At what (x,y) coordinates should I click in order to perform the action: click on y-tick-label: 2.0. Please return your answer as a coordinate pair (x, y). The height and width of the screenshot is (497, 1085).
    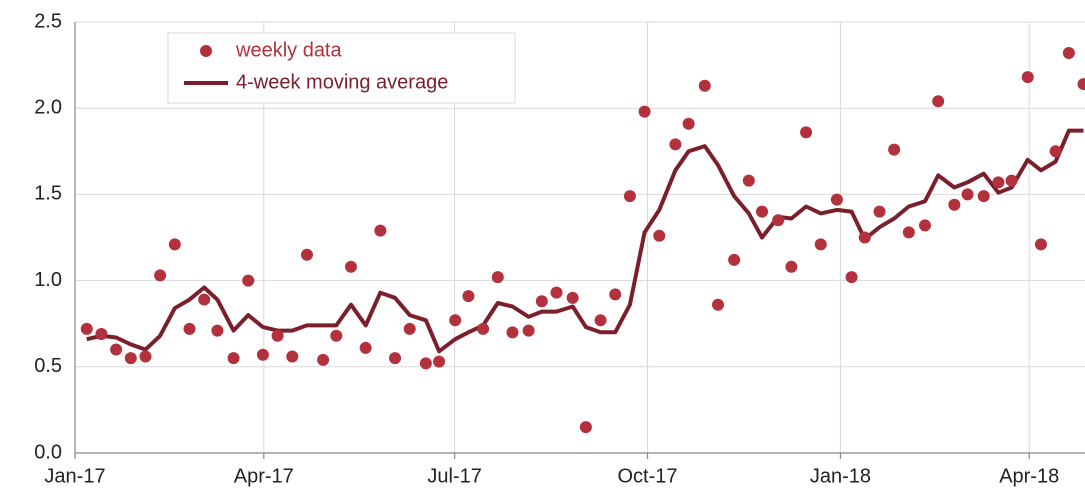
    Looking at the image, I should click on (48, 107).